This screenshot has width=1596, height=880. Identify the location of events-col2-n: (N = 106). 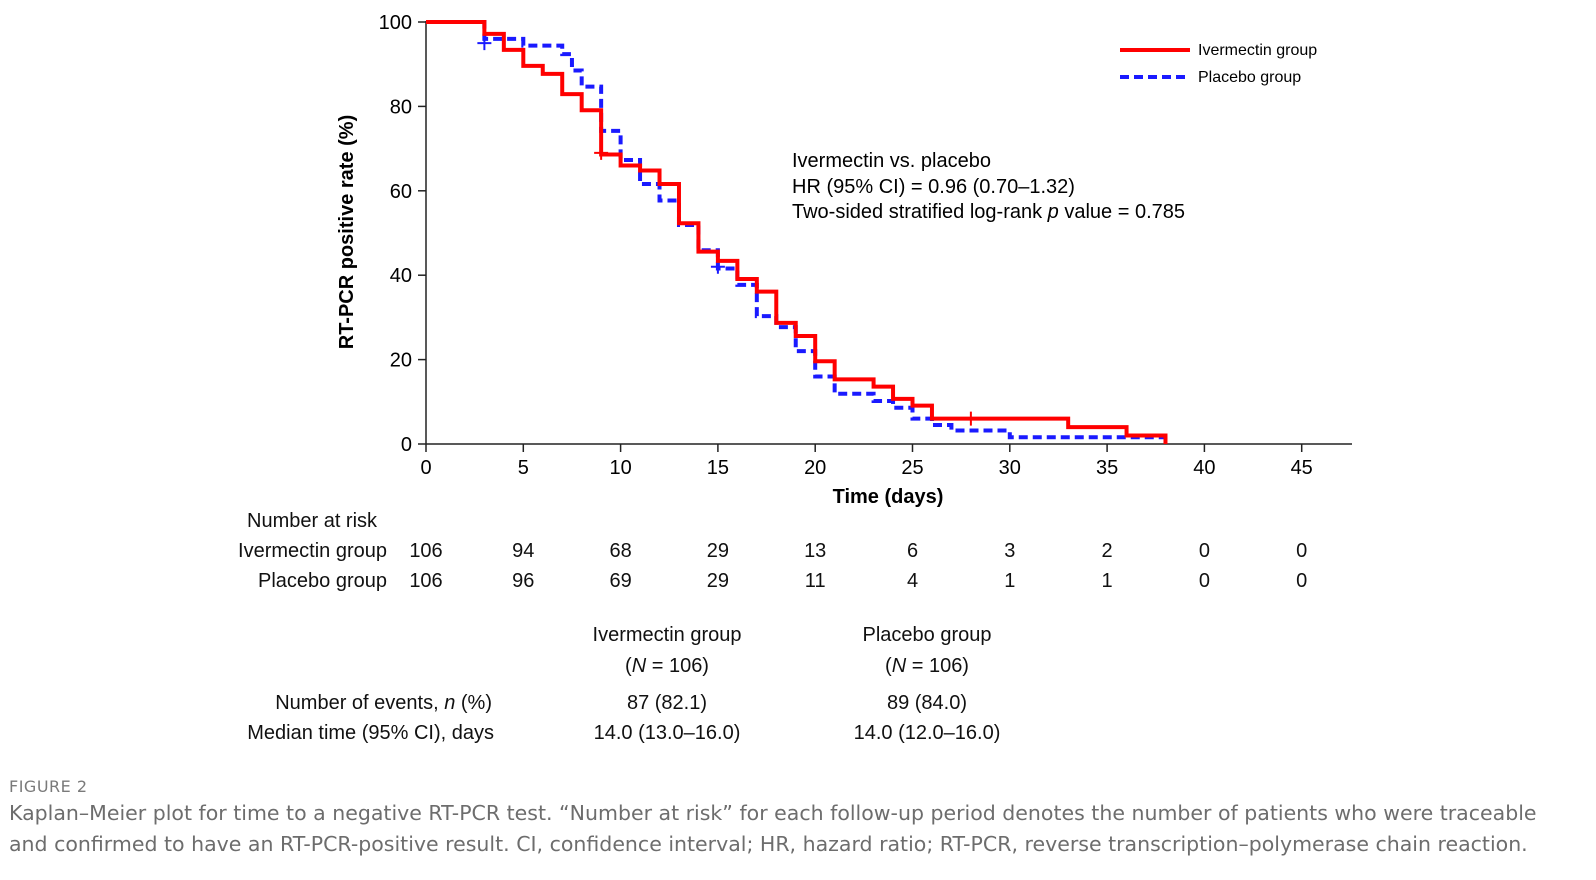
(927, 666).